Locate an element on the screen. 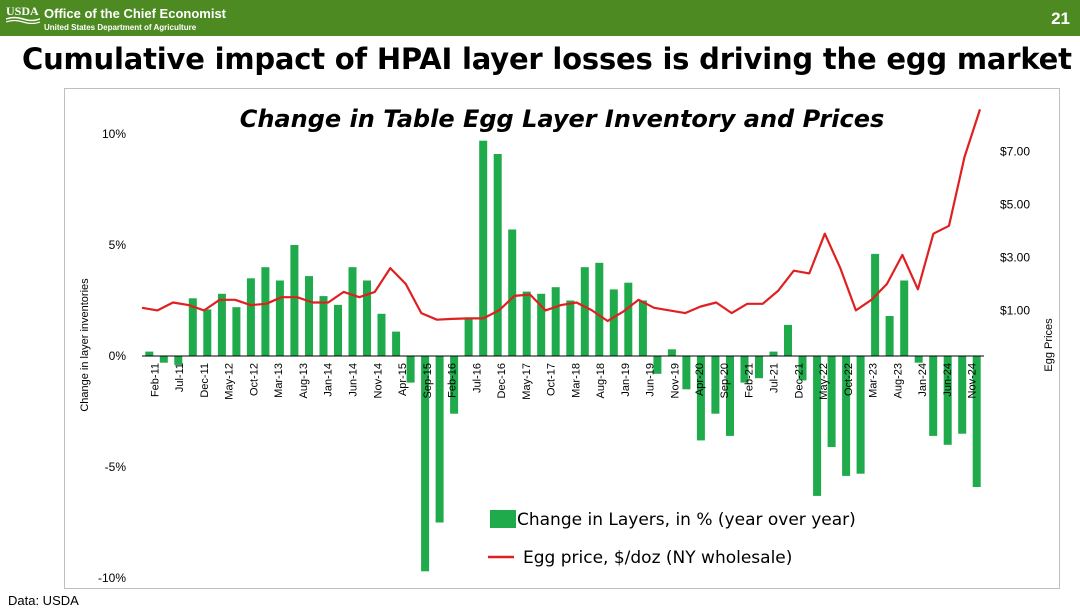 The height and width of the screenshot is (608, 1080). source-note: Data: USDA is located at coordinates (43, 600).